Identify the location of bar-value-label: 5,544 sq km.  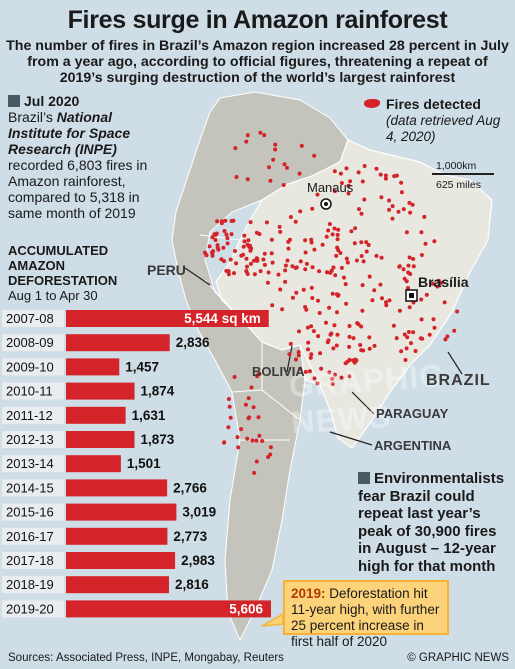
(222, 318).